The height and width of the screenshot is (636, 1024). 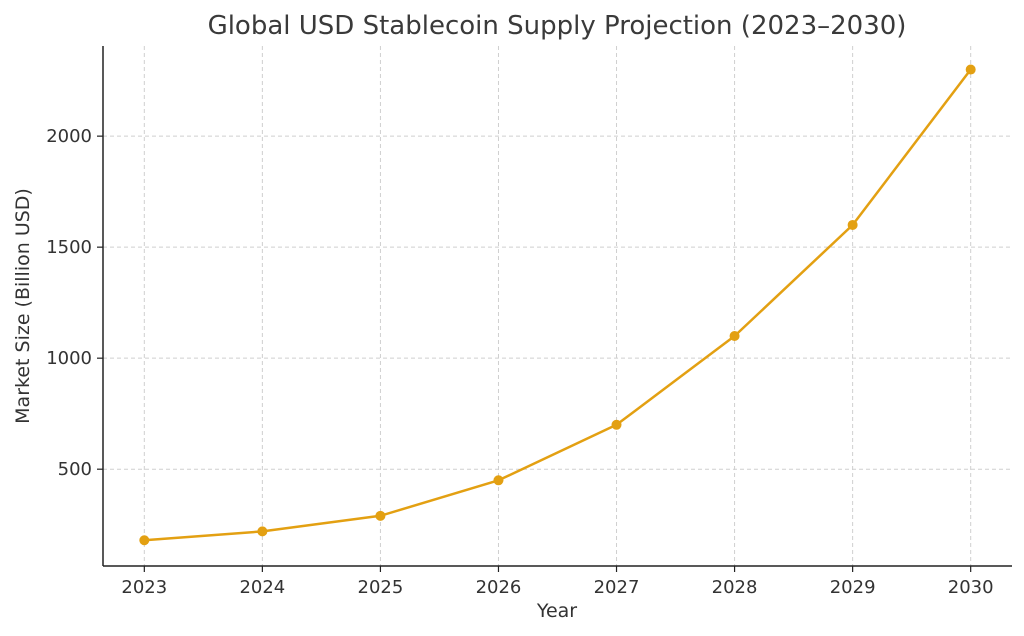 What do you see at coordinates (735, 587) in the screenshot?
I see `x-tick-label: 2028` at bounding box center [735, 587].